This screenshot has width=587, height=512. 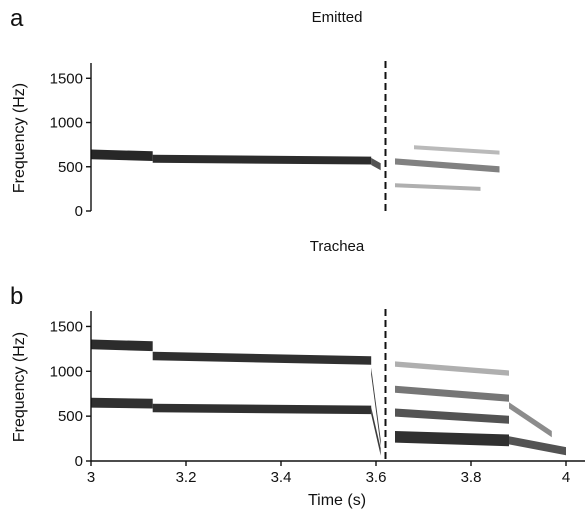 What do you see at coordinates (376, 477) in the screenshot?
I see `x-tick-label: 3.6` at bounding box center [376, 477].